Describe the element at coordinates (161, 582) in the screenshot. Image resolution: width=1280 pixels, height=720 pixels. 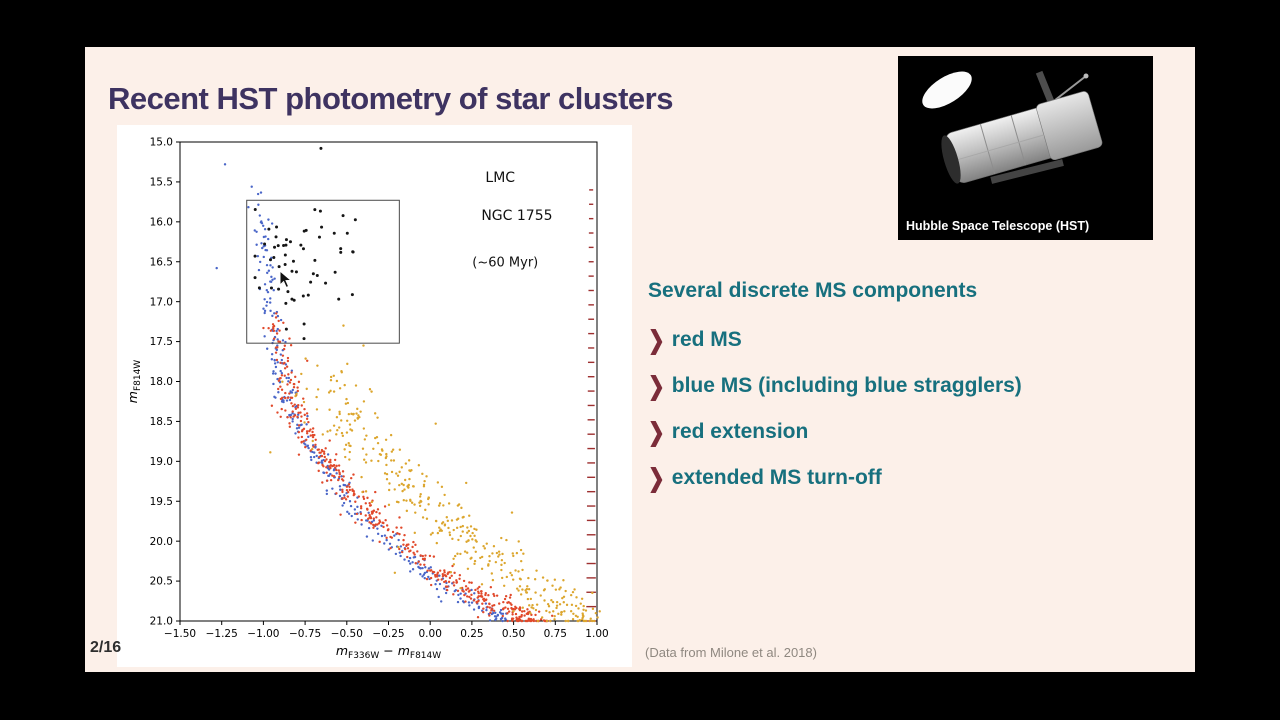
I see `svg-text: 20.5` at that location.